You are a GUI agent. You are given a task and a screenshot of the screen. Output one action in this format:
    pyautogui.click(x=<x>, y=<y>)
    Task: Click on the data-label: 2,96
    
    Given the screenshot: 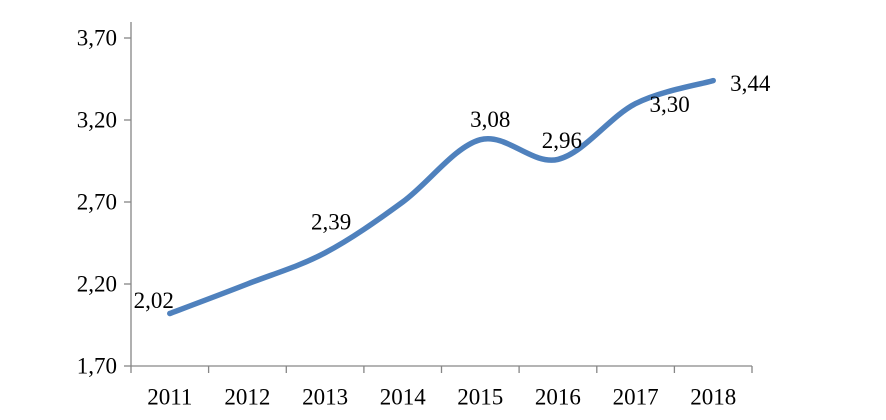 What is the action you would take?
    pyautogui.click(x=562, y=140)
    